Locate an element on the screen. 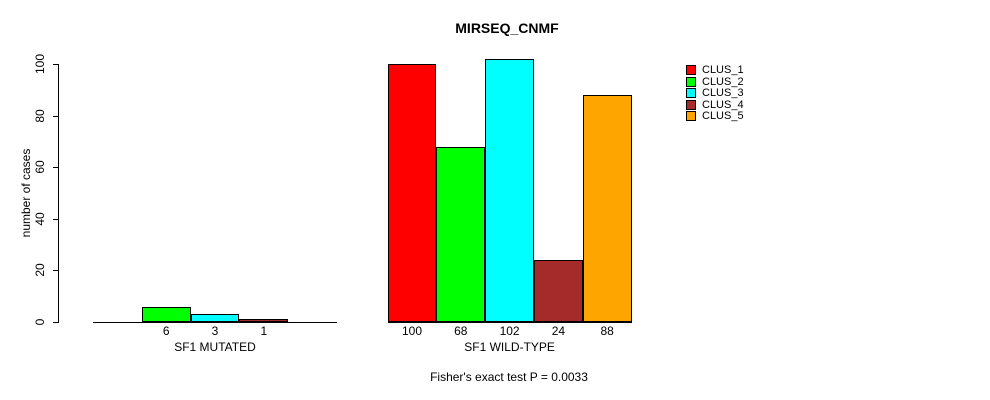  bar-value-label: 3 is located at coordinates (215, 331).